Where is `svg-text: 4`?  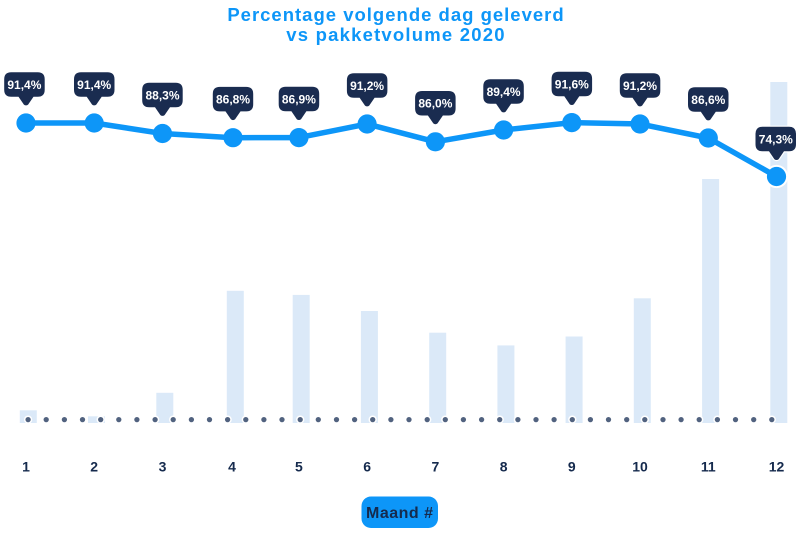
svg-text: 4 is located at coordinates (232, 467).